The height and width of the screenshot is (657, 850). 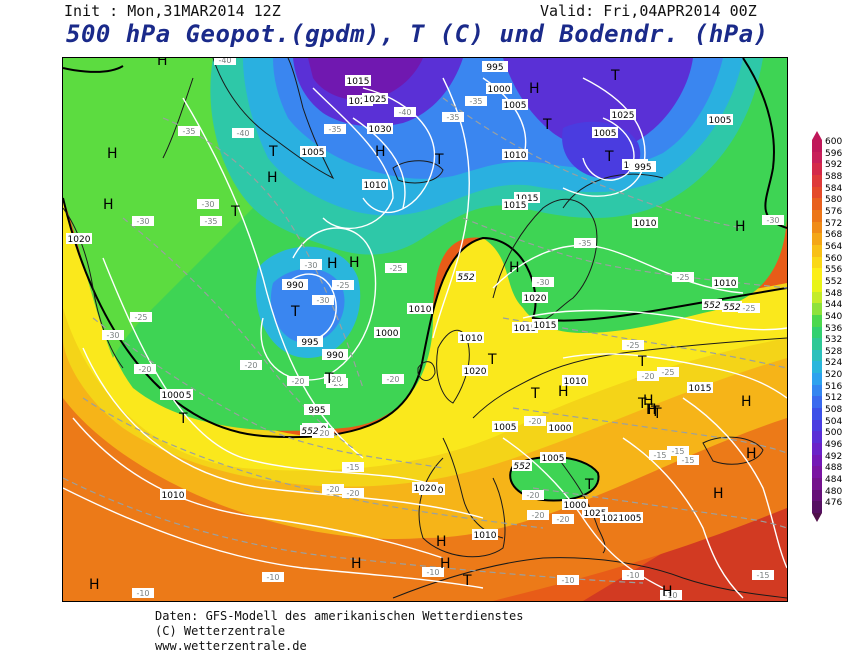 What do you see at coordinates (834, 211) in the screenshot?
I see `colorbar-label: 576` at bounding box center [834, 211].